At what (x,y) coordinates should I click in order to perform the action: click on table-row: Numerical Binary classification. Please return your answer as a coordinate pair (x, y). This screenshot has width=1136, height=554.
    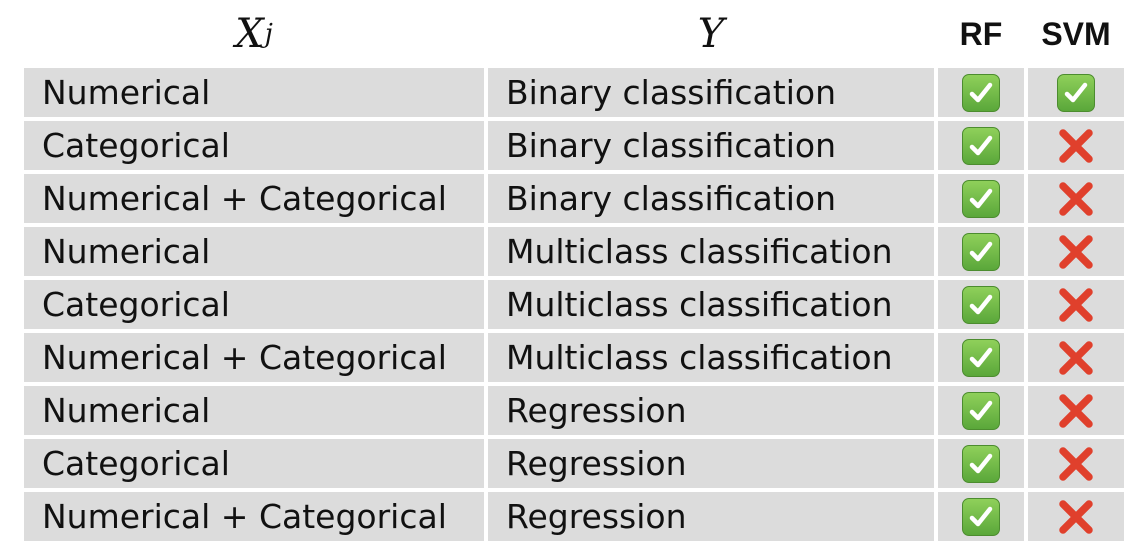
    Looking at the image, I should click on (568, 92).